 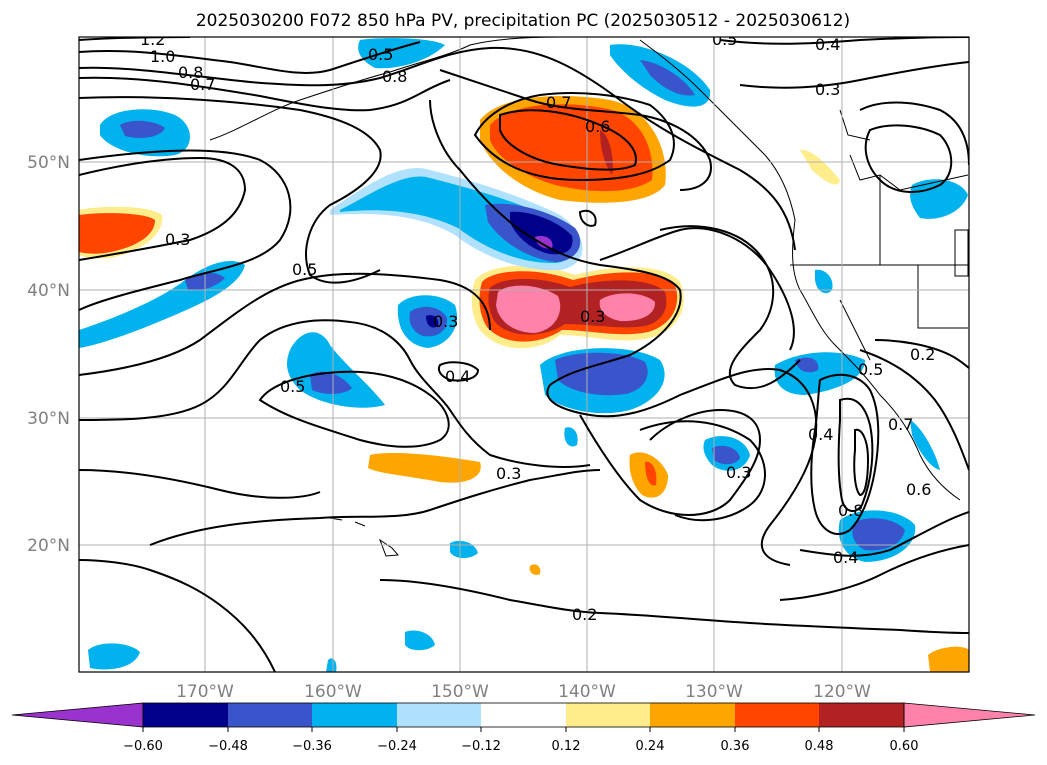 I want to click on lon-tick-label: 160°W, so click(x=333, y=692).